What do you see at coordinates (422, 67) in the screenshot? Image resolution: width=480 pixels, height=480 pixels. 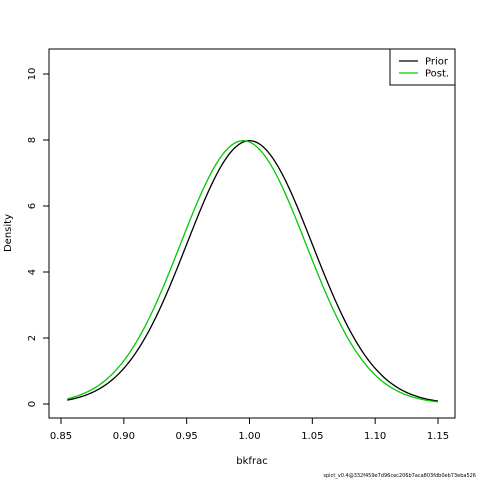 I see `legend-box` at bounding box center [422, 67].